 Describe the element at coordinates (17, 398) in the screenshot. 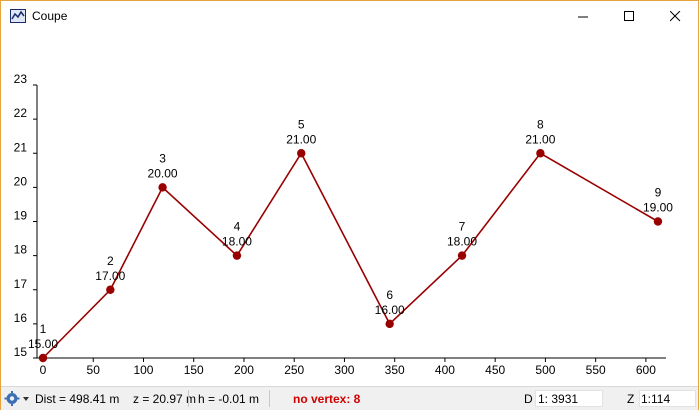

I see `settings-gear-icon` at that location.